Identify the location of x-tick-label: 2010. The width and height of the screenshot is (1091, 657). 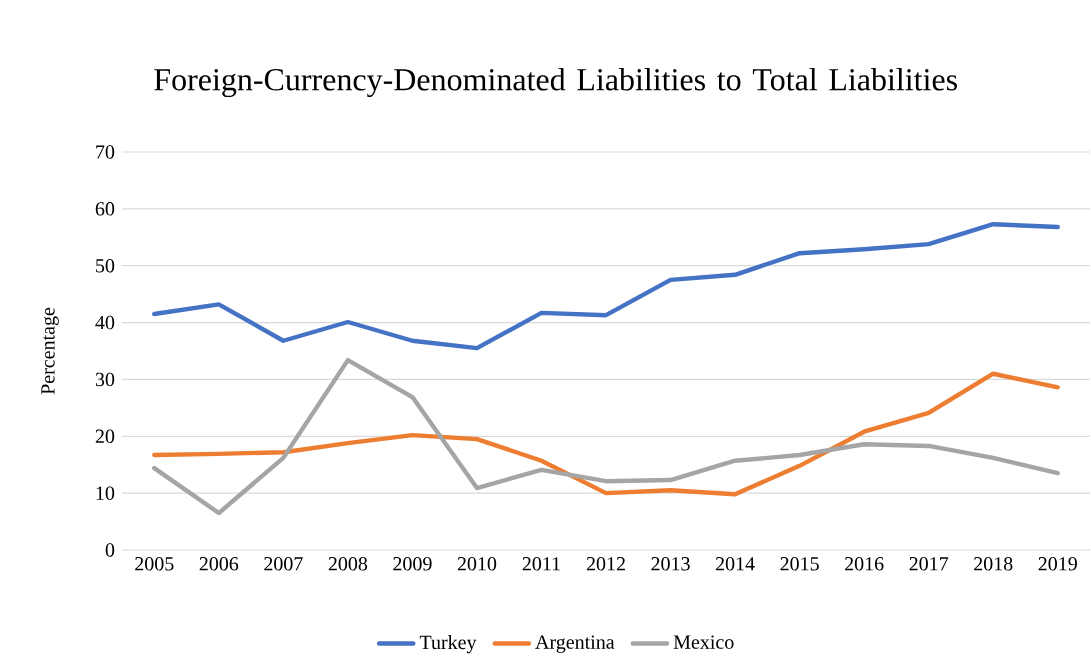
(477, 564).